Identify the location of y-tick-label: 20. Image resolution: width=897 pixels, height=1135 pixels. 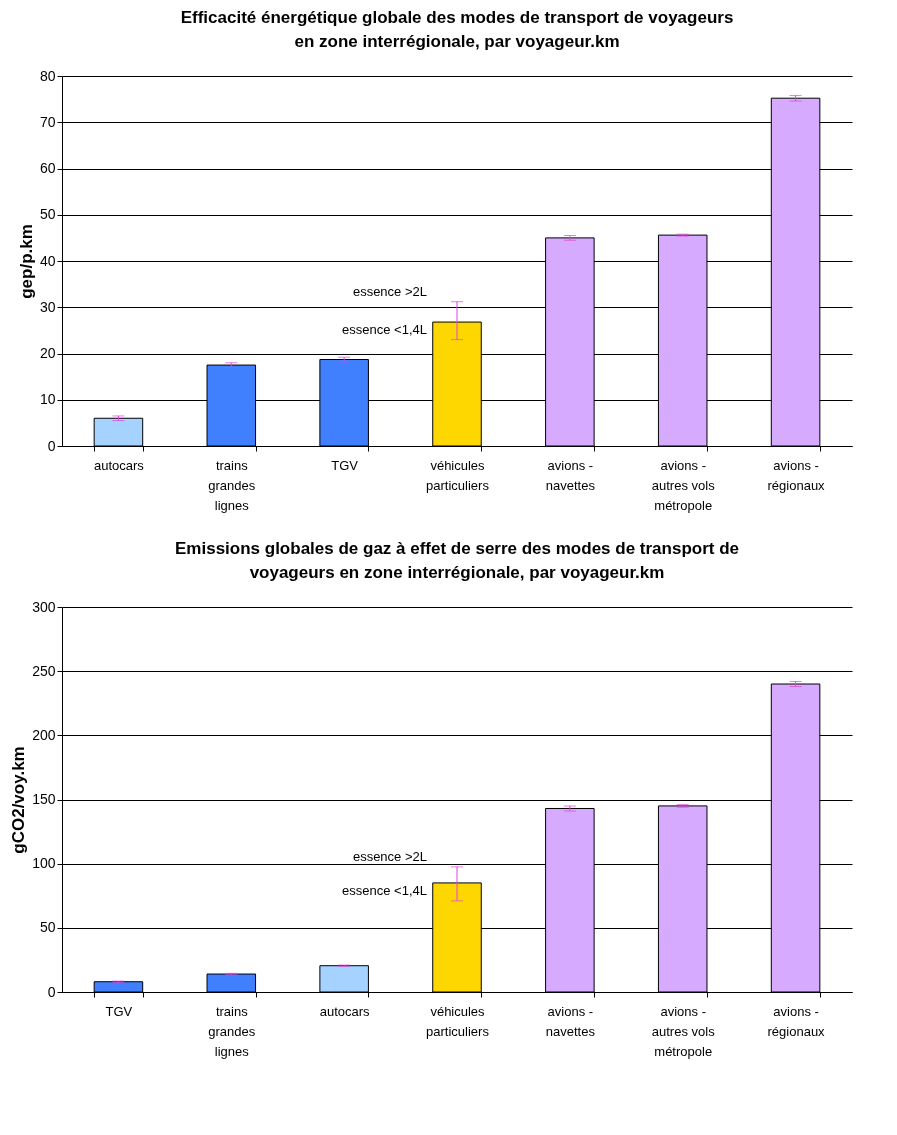
(47, 353).